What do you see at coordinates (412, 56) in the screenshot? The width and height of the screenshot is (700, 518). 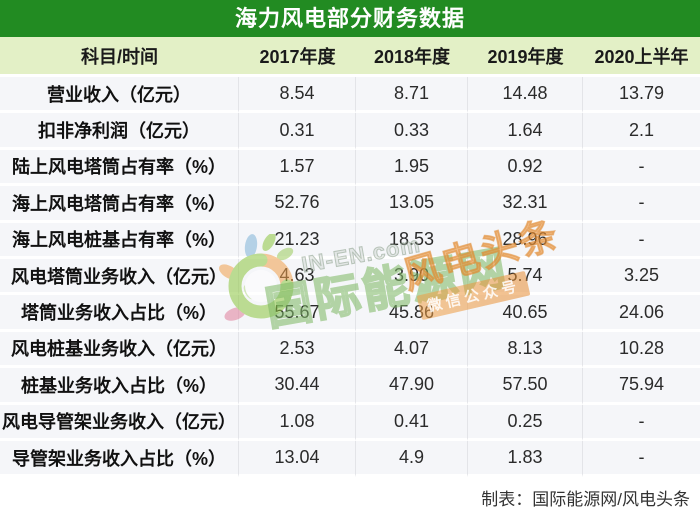 I see `column-header: 2018年度` at bounding box center [412, 56].